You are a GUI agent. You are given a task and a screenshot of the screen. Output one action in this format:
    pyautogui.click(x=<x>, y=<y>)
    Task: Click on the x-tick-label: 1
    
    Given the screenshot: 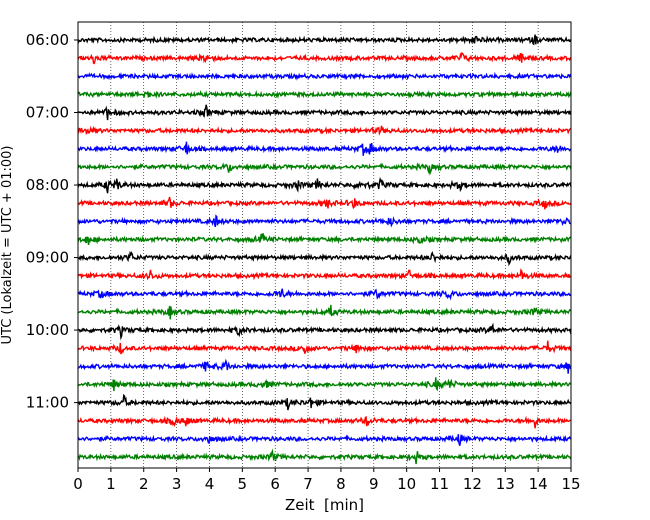 What is the action you would take?
    pyautogui.click(x=111, y=484)
    